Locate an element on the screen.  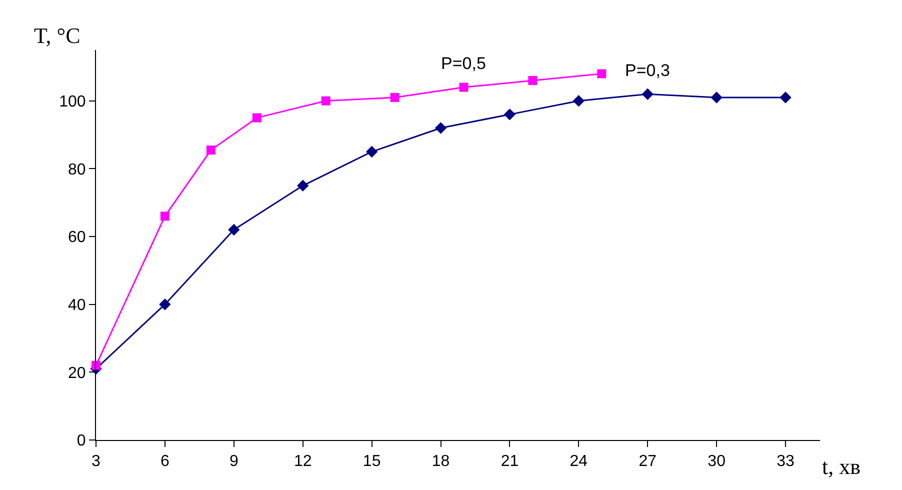
x-tick-label: 9 is located at coordinates (233, 461).